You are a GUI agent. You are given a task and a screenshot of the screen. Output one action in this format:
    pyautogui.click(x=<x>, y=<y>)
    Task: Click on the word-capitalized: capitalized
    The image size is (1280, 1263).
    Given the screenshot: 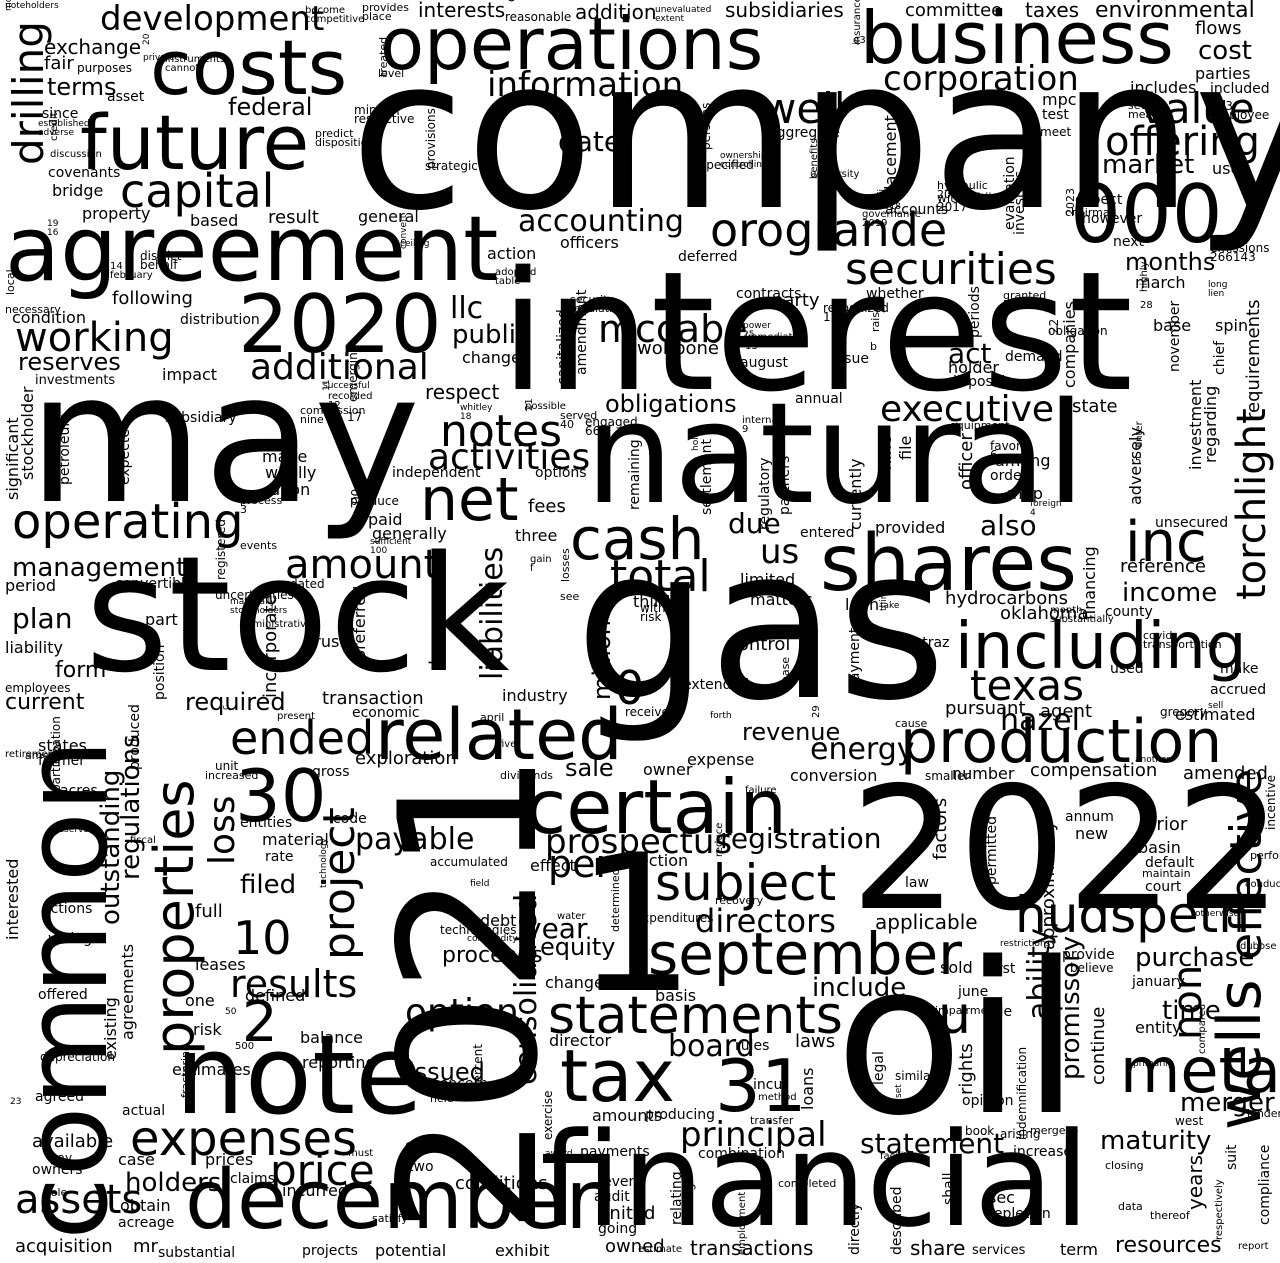 What is the action you would take?
    pyautogui.click(x=563, y=347)
    